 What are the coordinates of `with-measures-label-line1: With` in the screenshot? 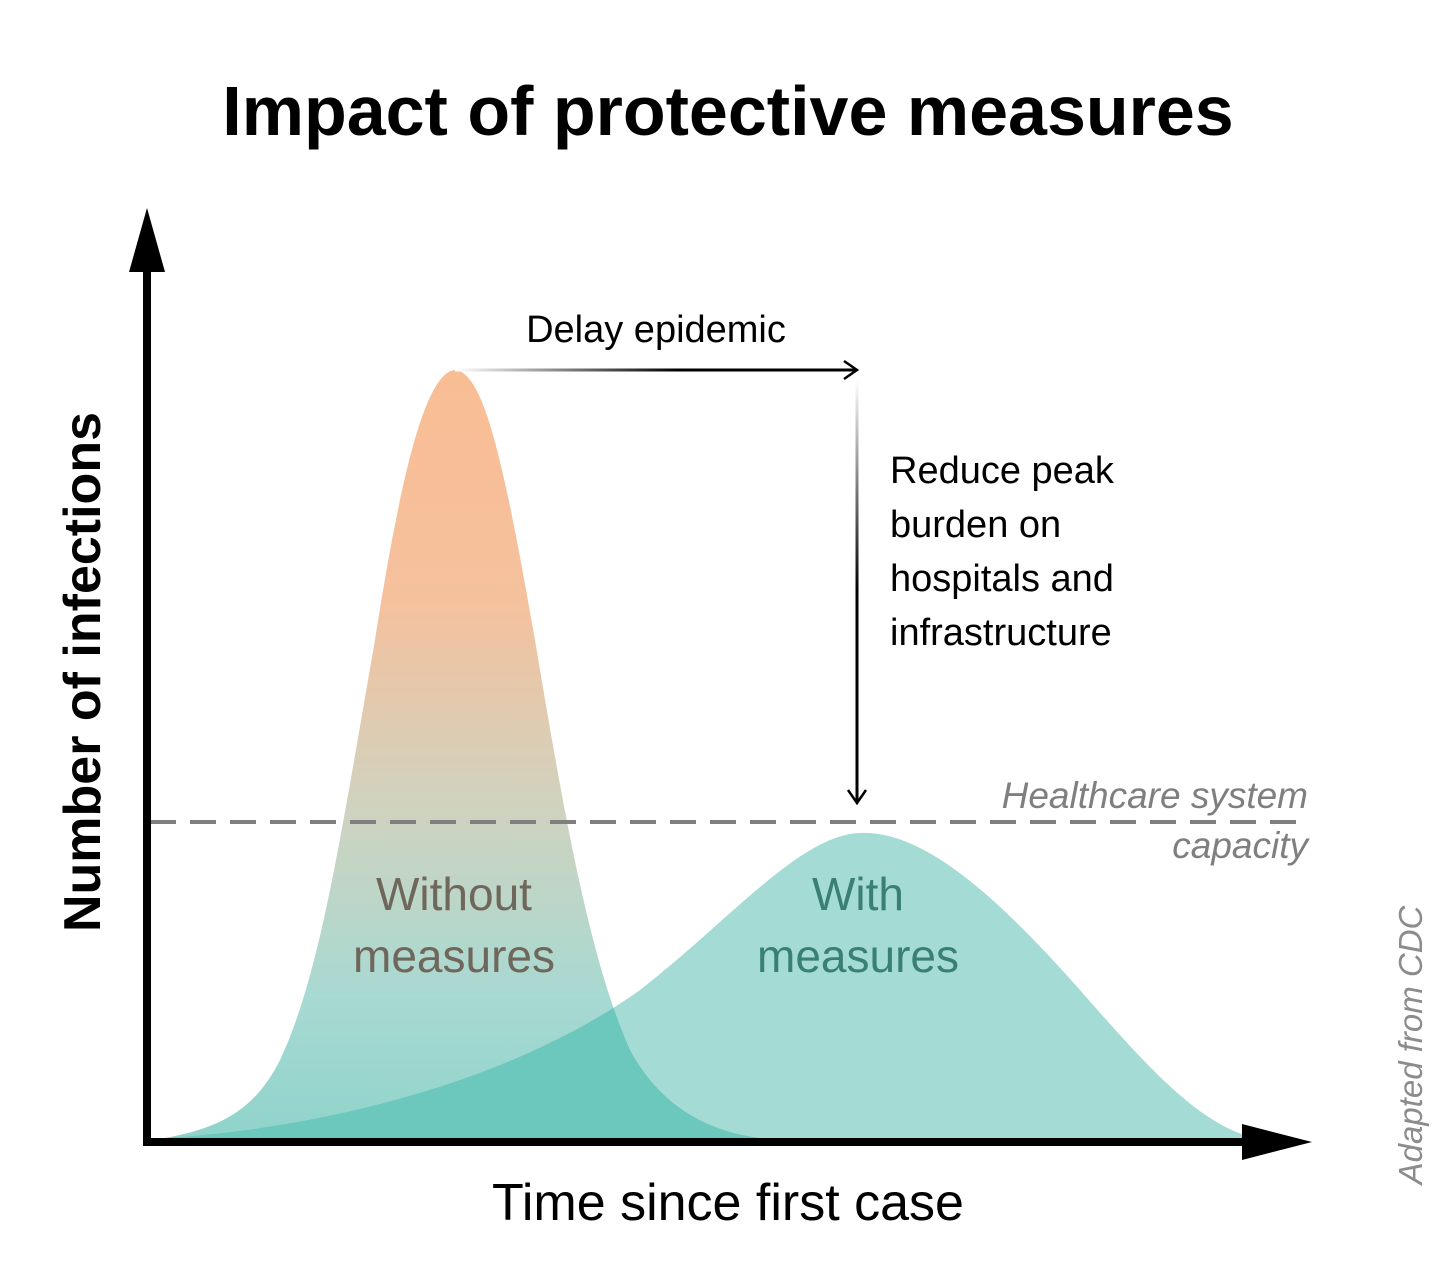 It's located at (858, 894).